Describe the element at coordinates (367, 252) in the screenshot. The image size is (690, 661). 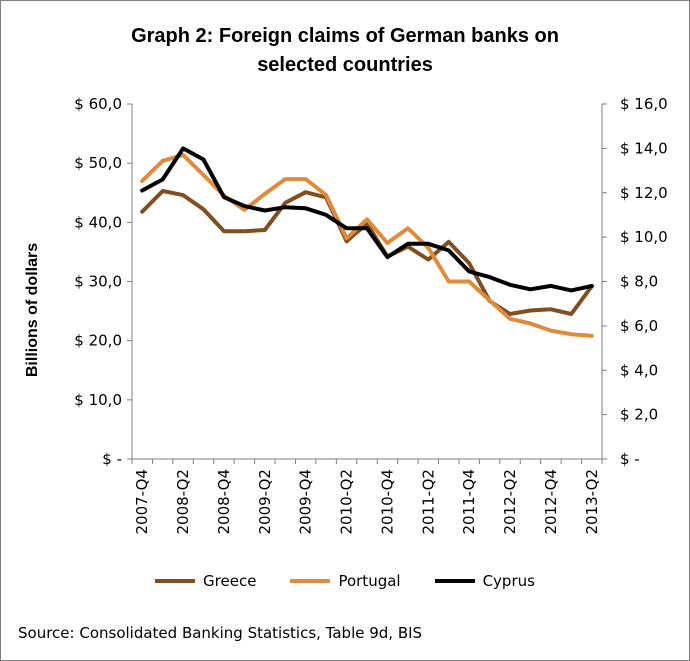
I see `series-line-greece` at that location.